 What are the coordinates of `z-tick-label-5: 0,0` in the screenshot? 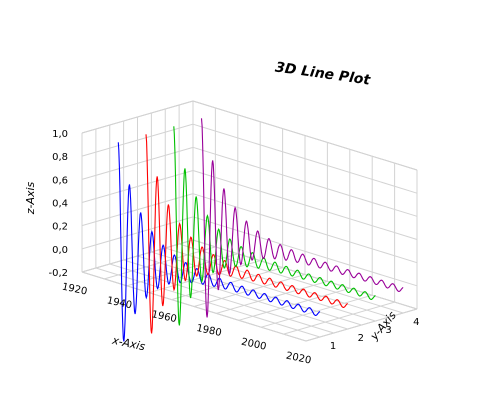 It's located at (60, 250).